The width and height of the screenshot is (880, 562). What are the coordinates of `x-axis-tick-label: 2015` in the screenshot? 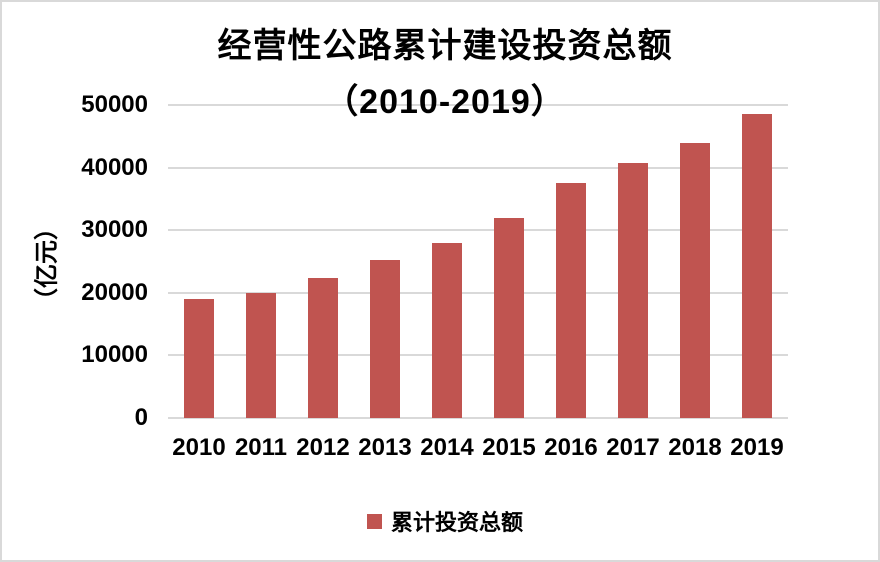 It's located at (509, 447).